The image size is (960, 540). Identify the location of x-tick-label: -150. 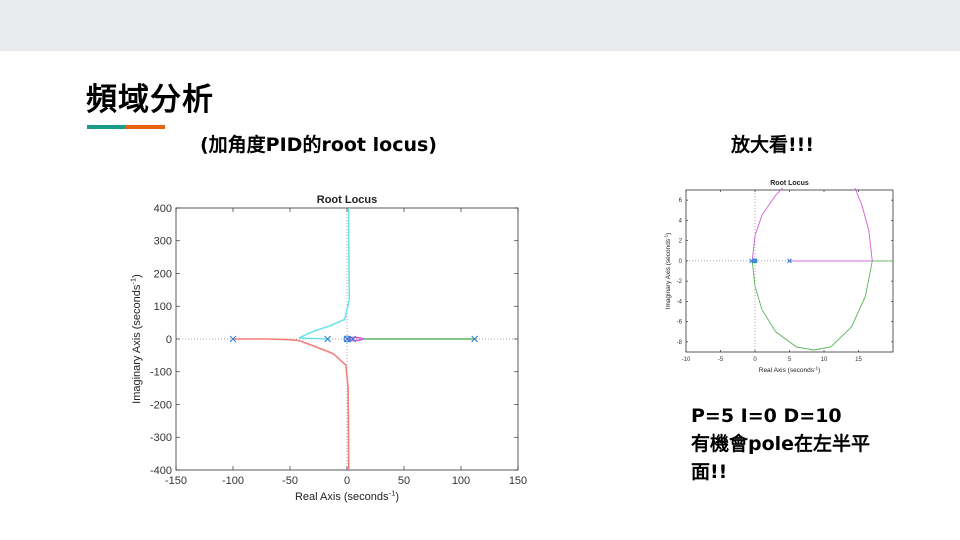
(176, 481).